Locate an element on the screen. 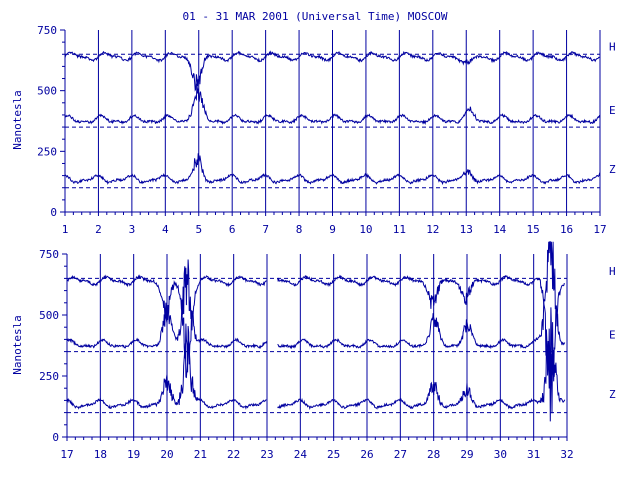  chart-title: 01 - 31 MAR 2001 (Universal Time) MOSCOW is located at coordinates (315, 16).